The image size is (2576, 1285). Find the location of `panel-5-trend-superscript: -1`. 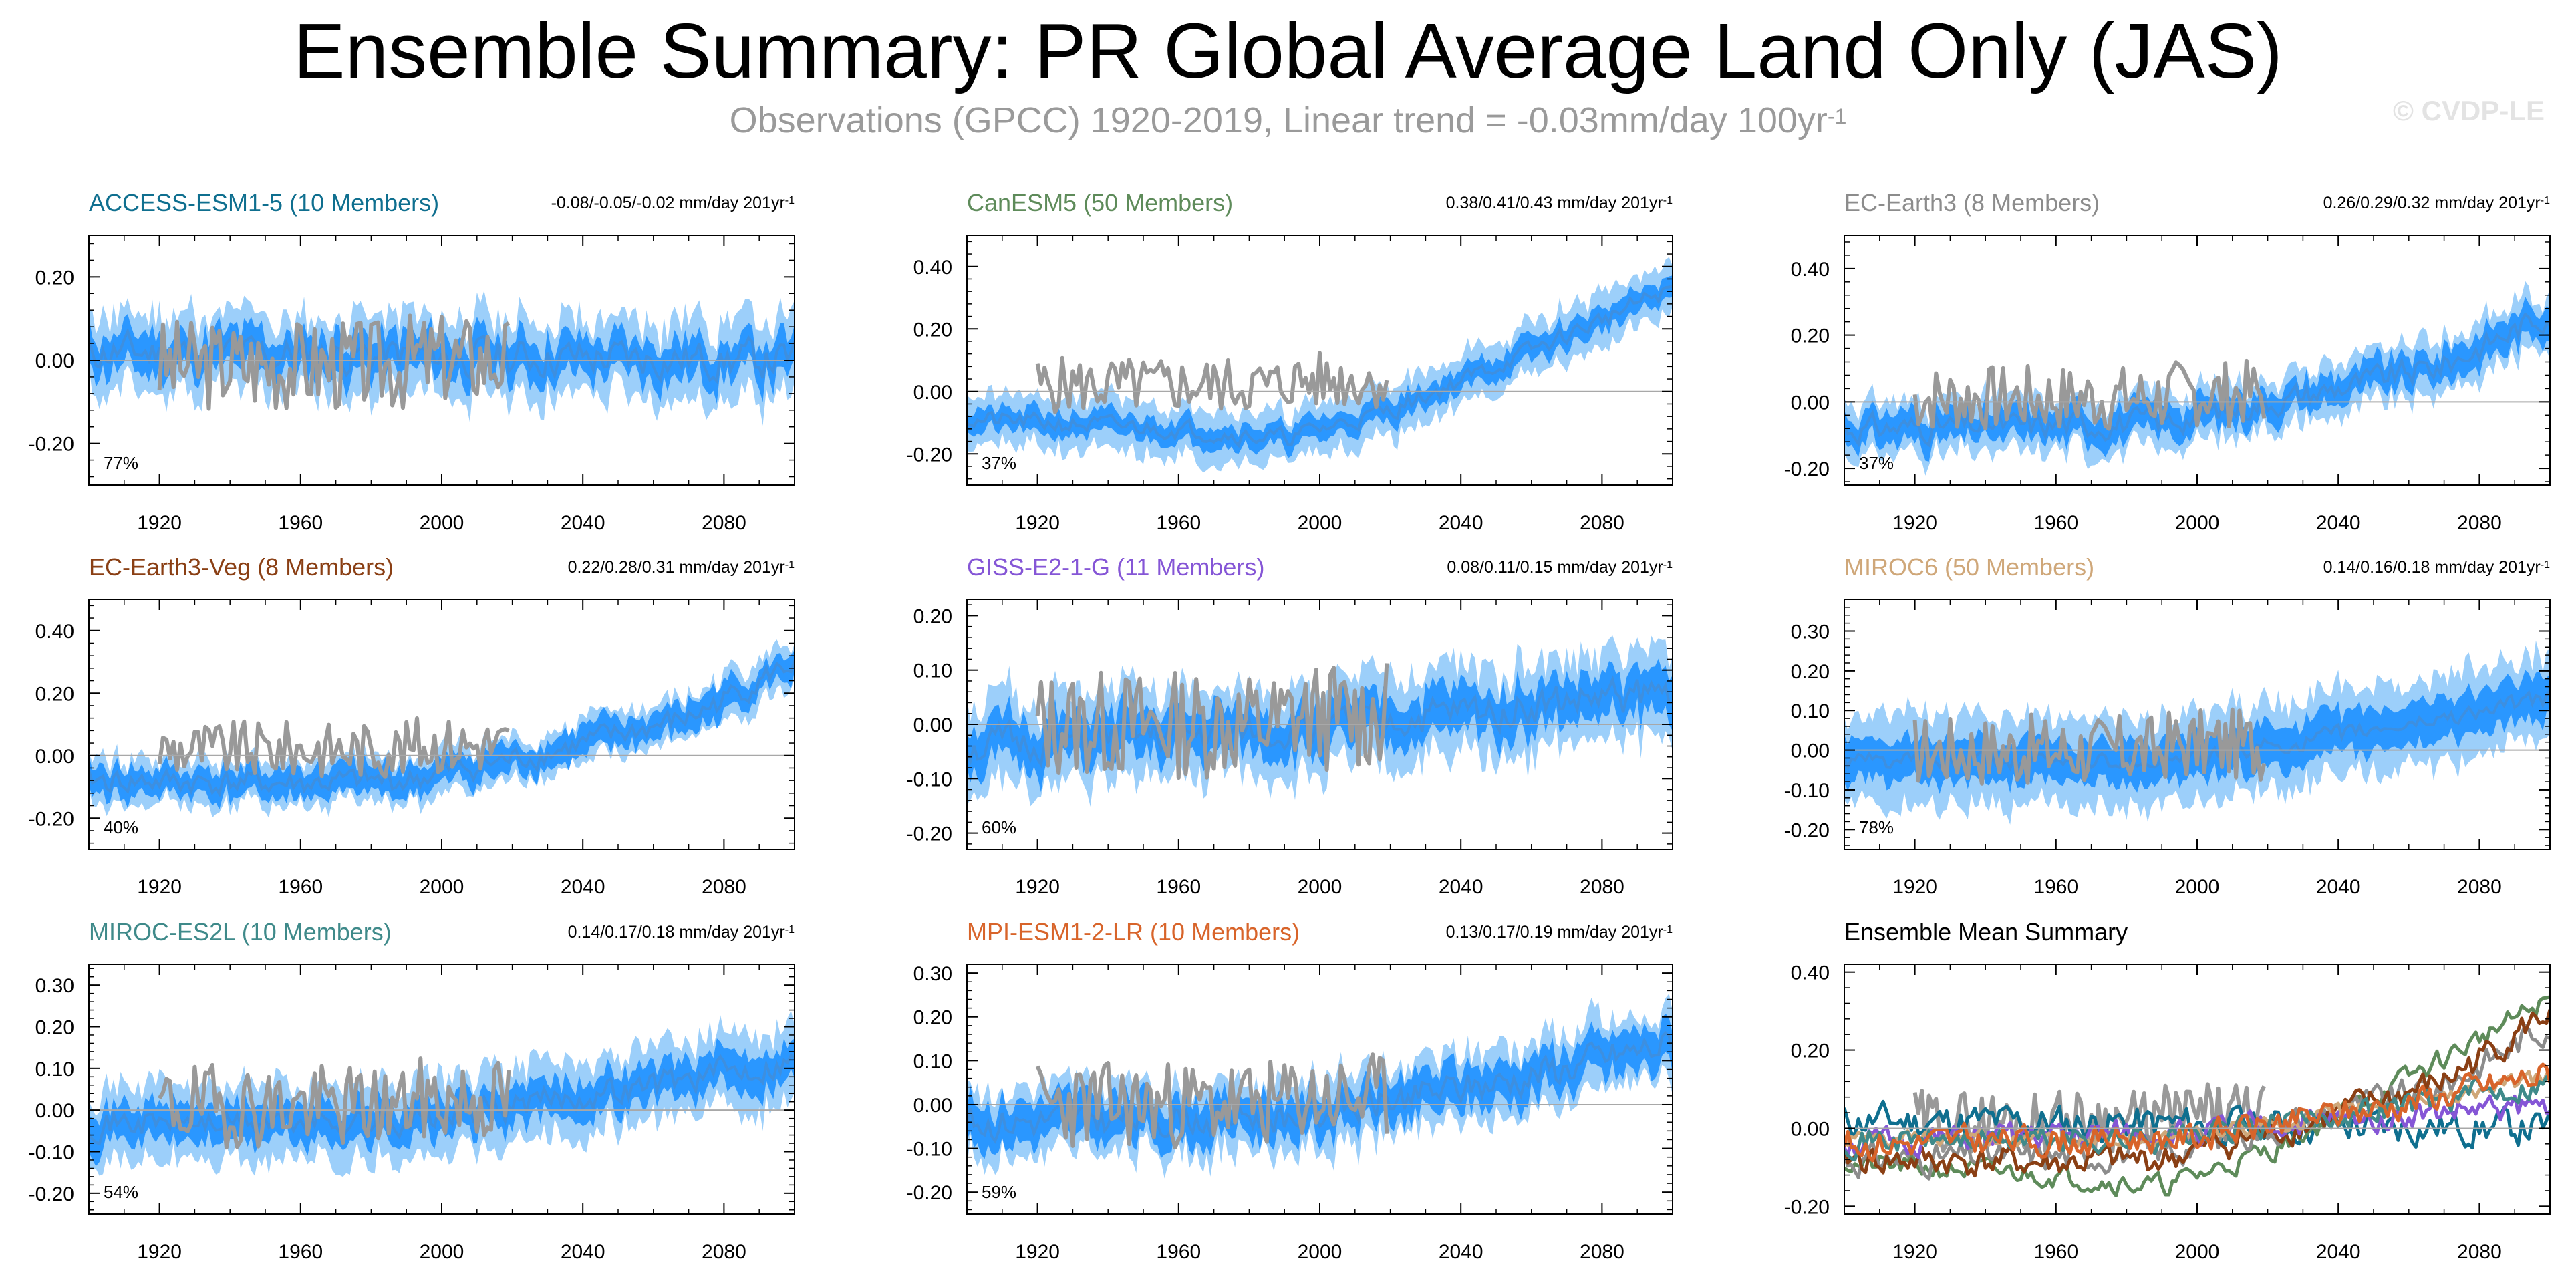

panel-5-trend-superscript: -1 is located at coordinates (2545, 565).